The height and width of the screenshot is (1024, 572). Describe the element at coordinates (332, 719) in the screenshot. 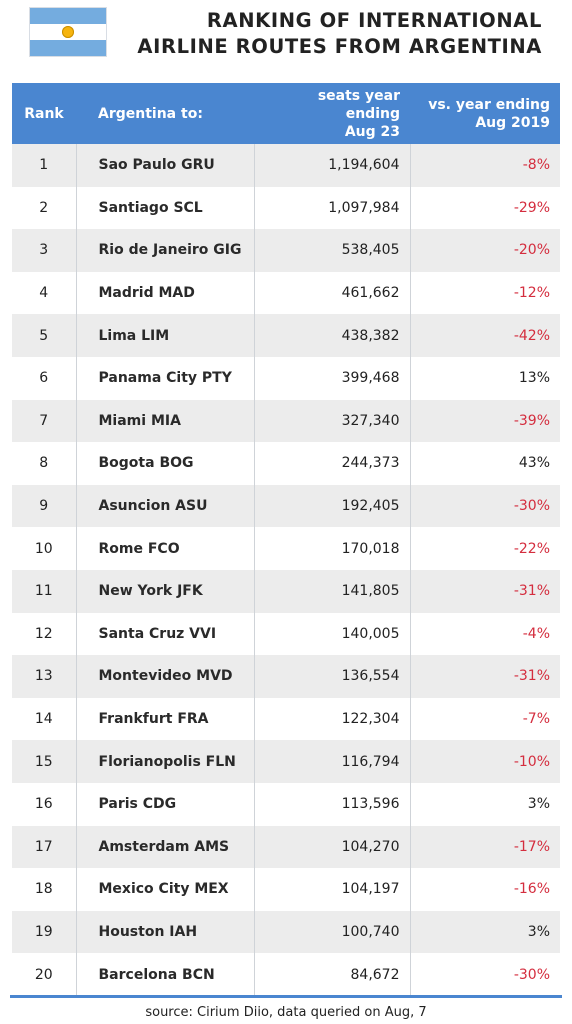

I see `seats-cell: 122,304` at that location.